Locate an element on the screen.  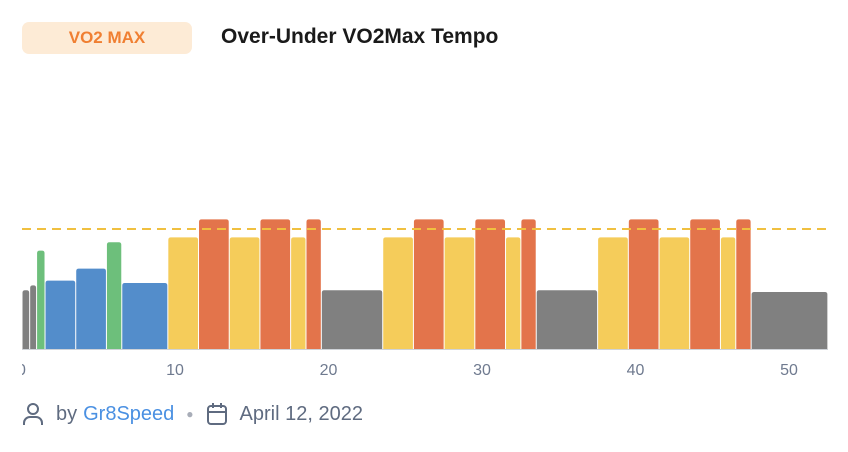
calendar-icon is located at coordinates (216, 414).